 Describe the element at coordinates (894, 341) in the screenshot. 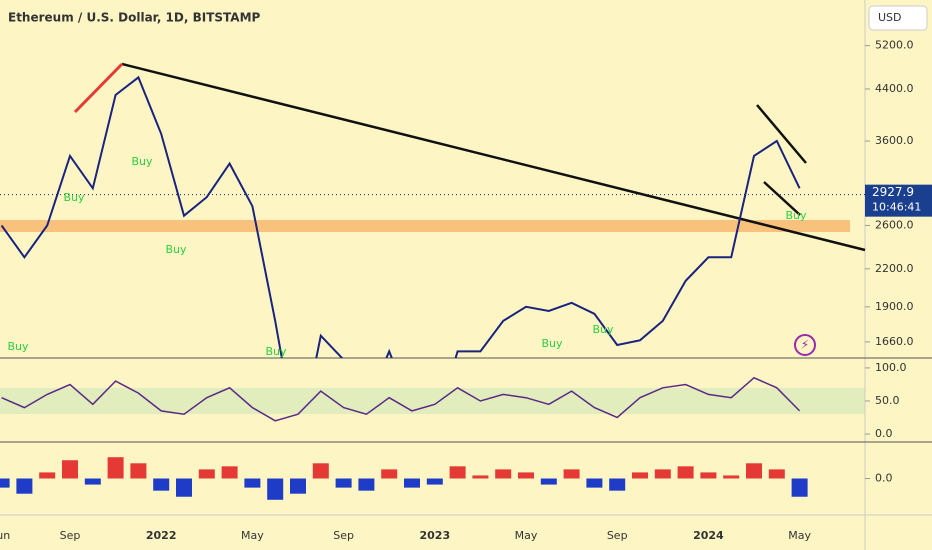

I see `y-tick-label: 1660.0` at that location.